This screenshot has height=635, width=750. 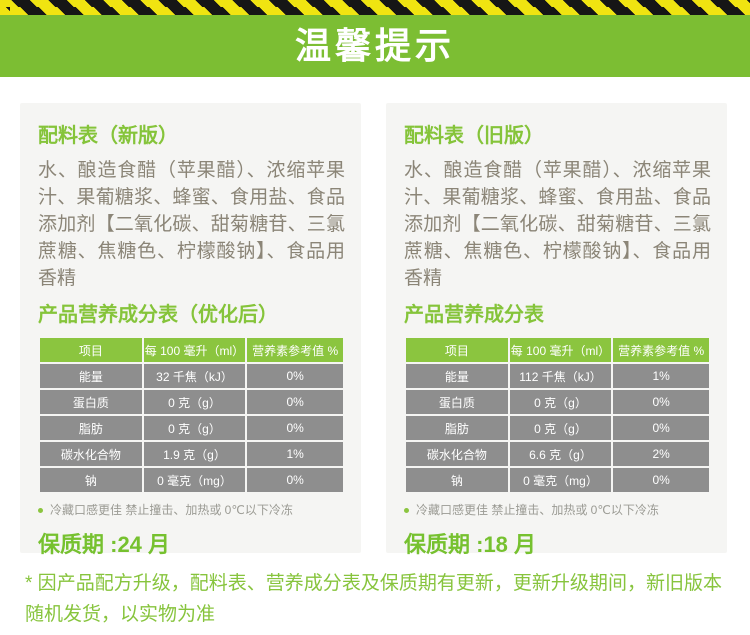 I want to click on hazard-stripe-band, so click(x=375, y=7).